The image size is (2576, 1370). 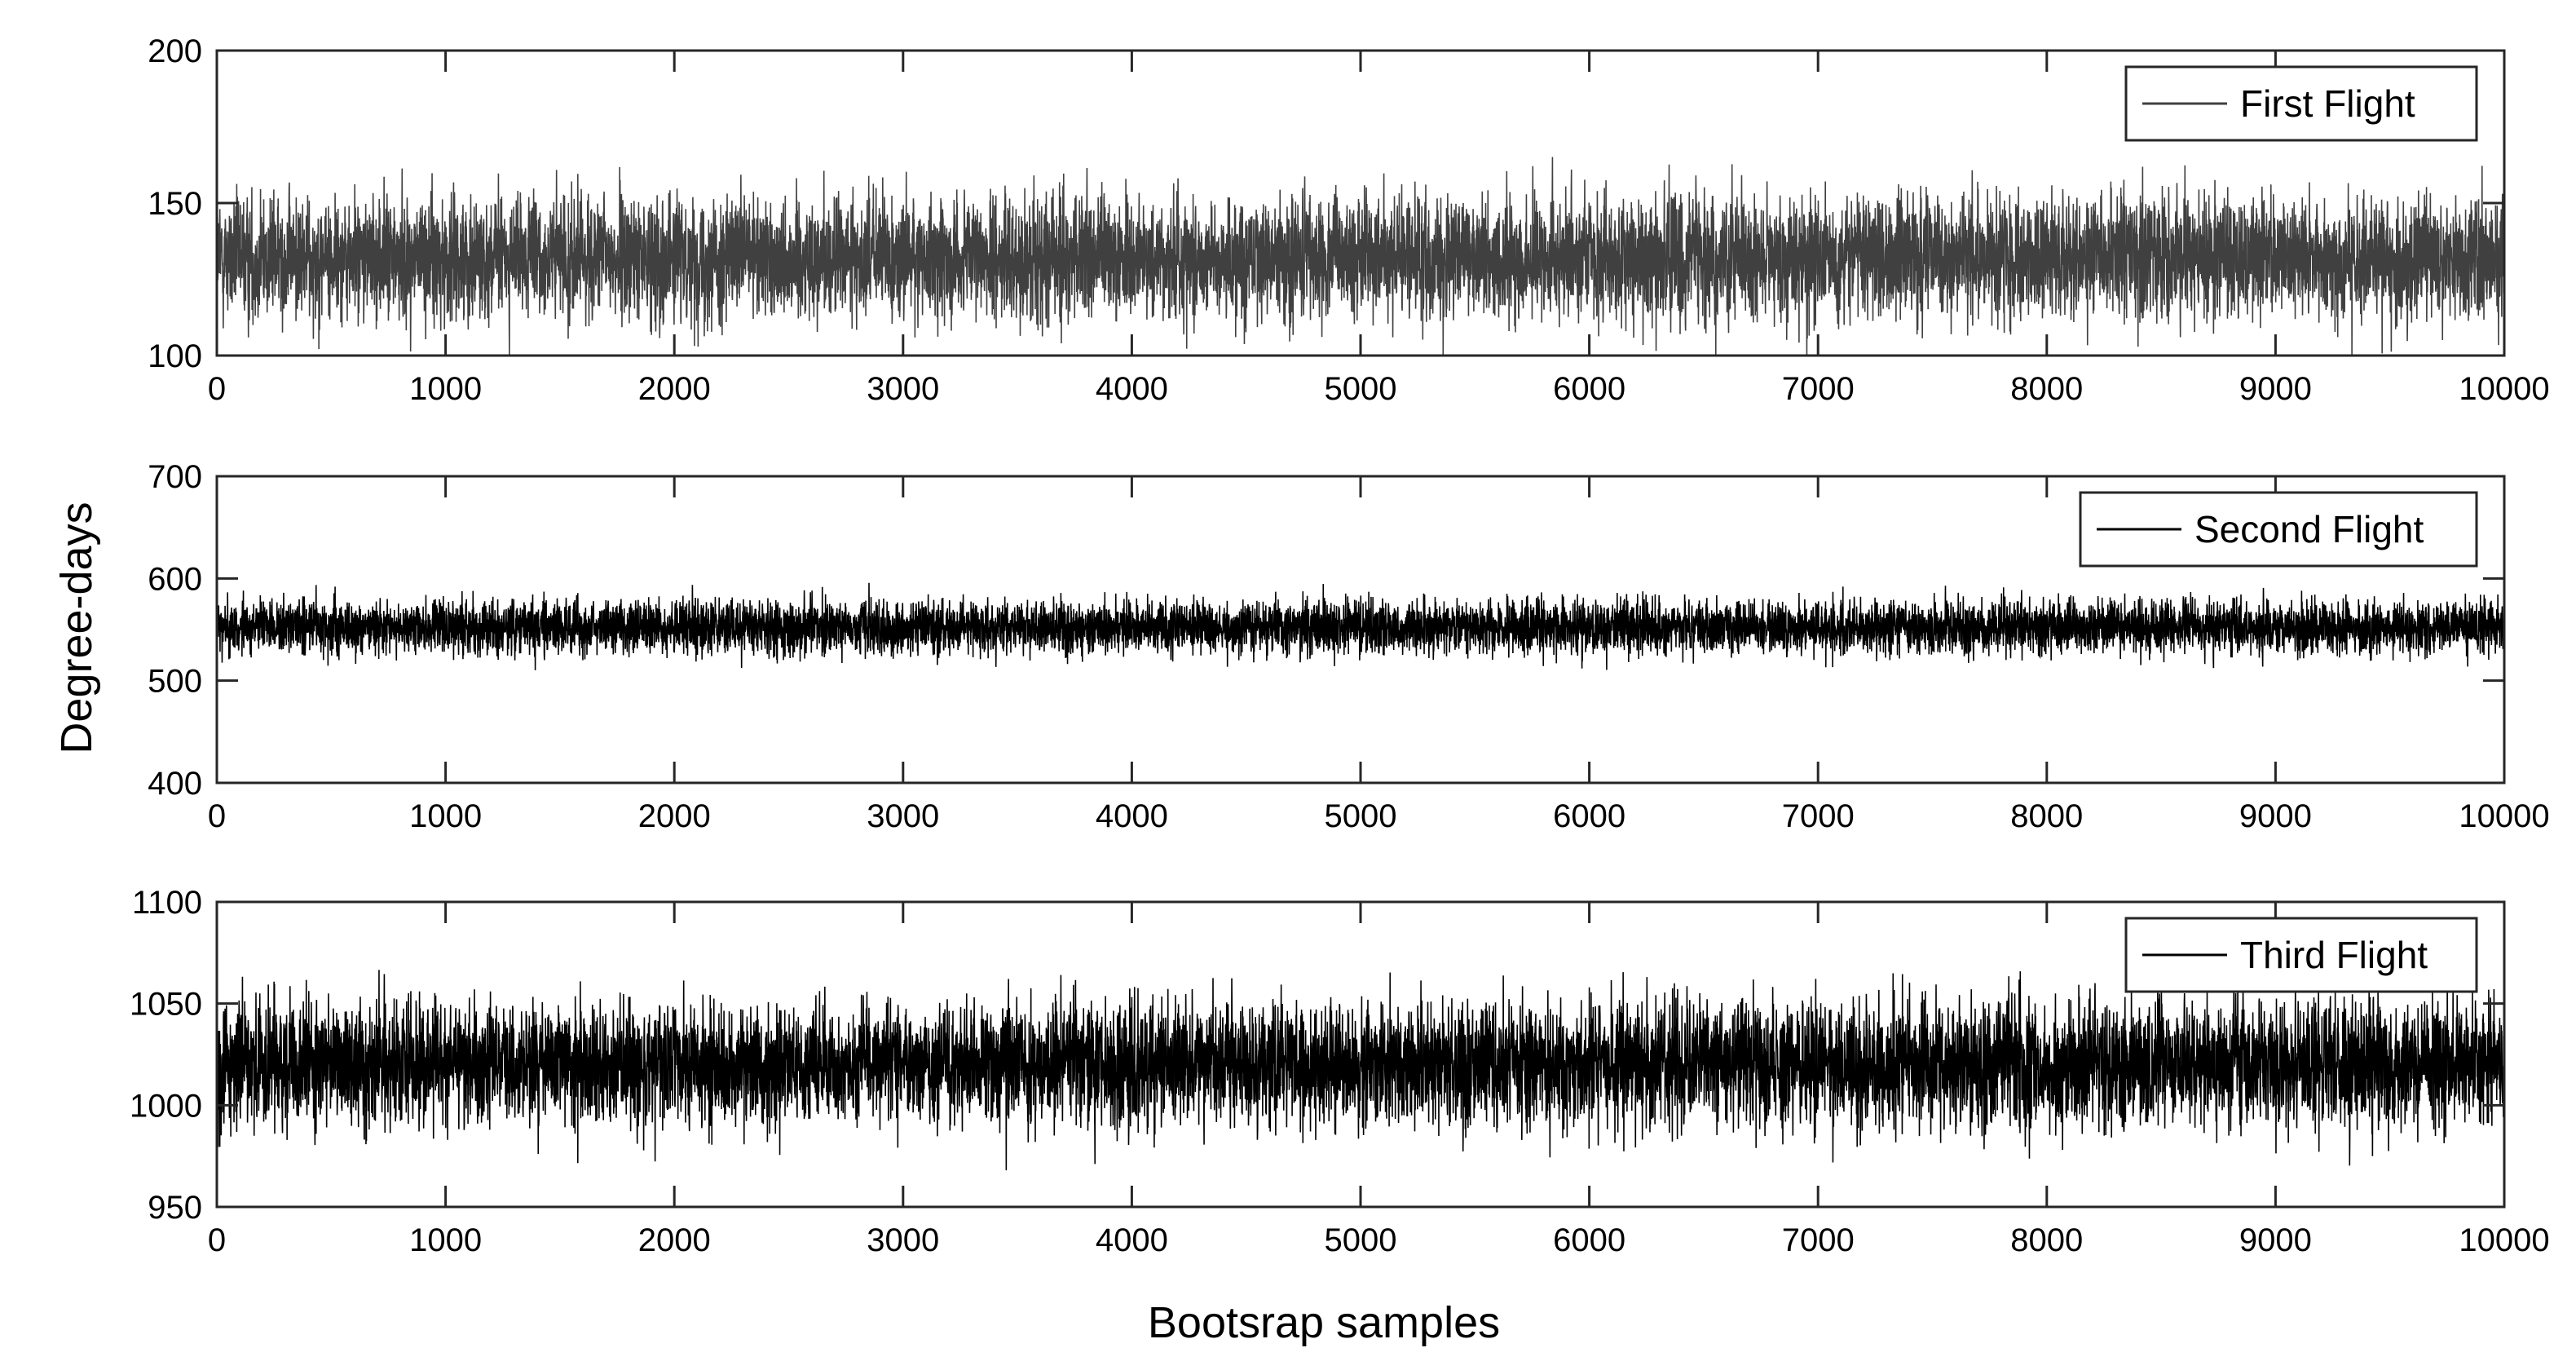 I want to click on x-tick-label-3-6: 6000, so click(x=1589, y=1240).